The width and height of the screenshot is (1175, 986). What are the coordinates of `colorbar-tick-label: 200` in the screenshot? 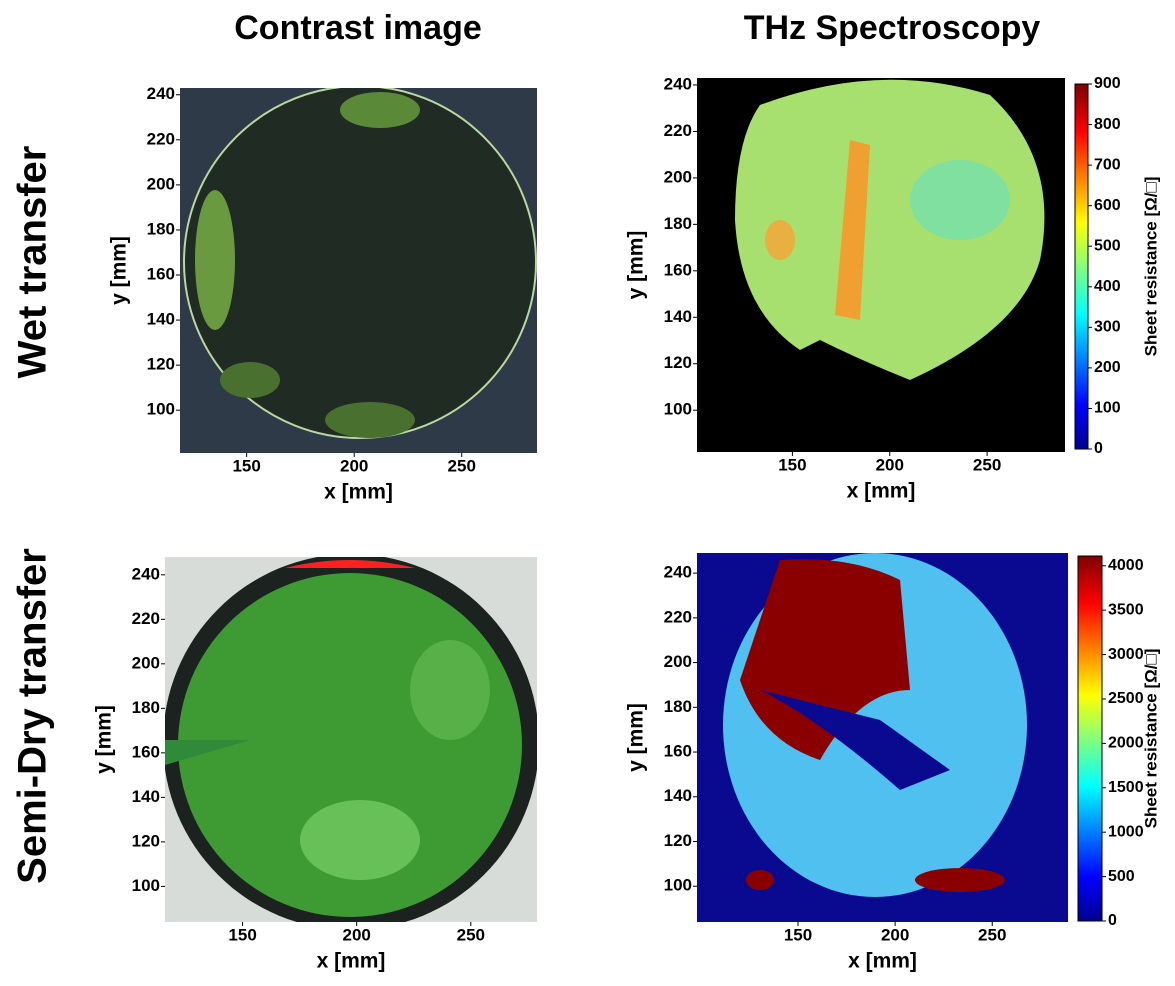 It's located at (1107, 367).